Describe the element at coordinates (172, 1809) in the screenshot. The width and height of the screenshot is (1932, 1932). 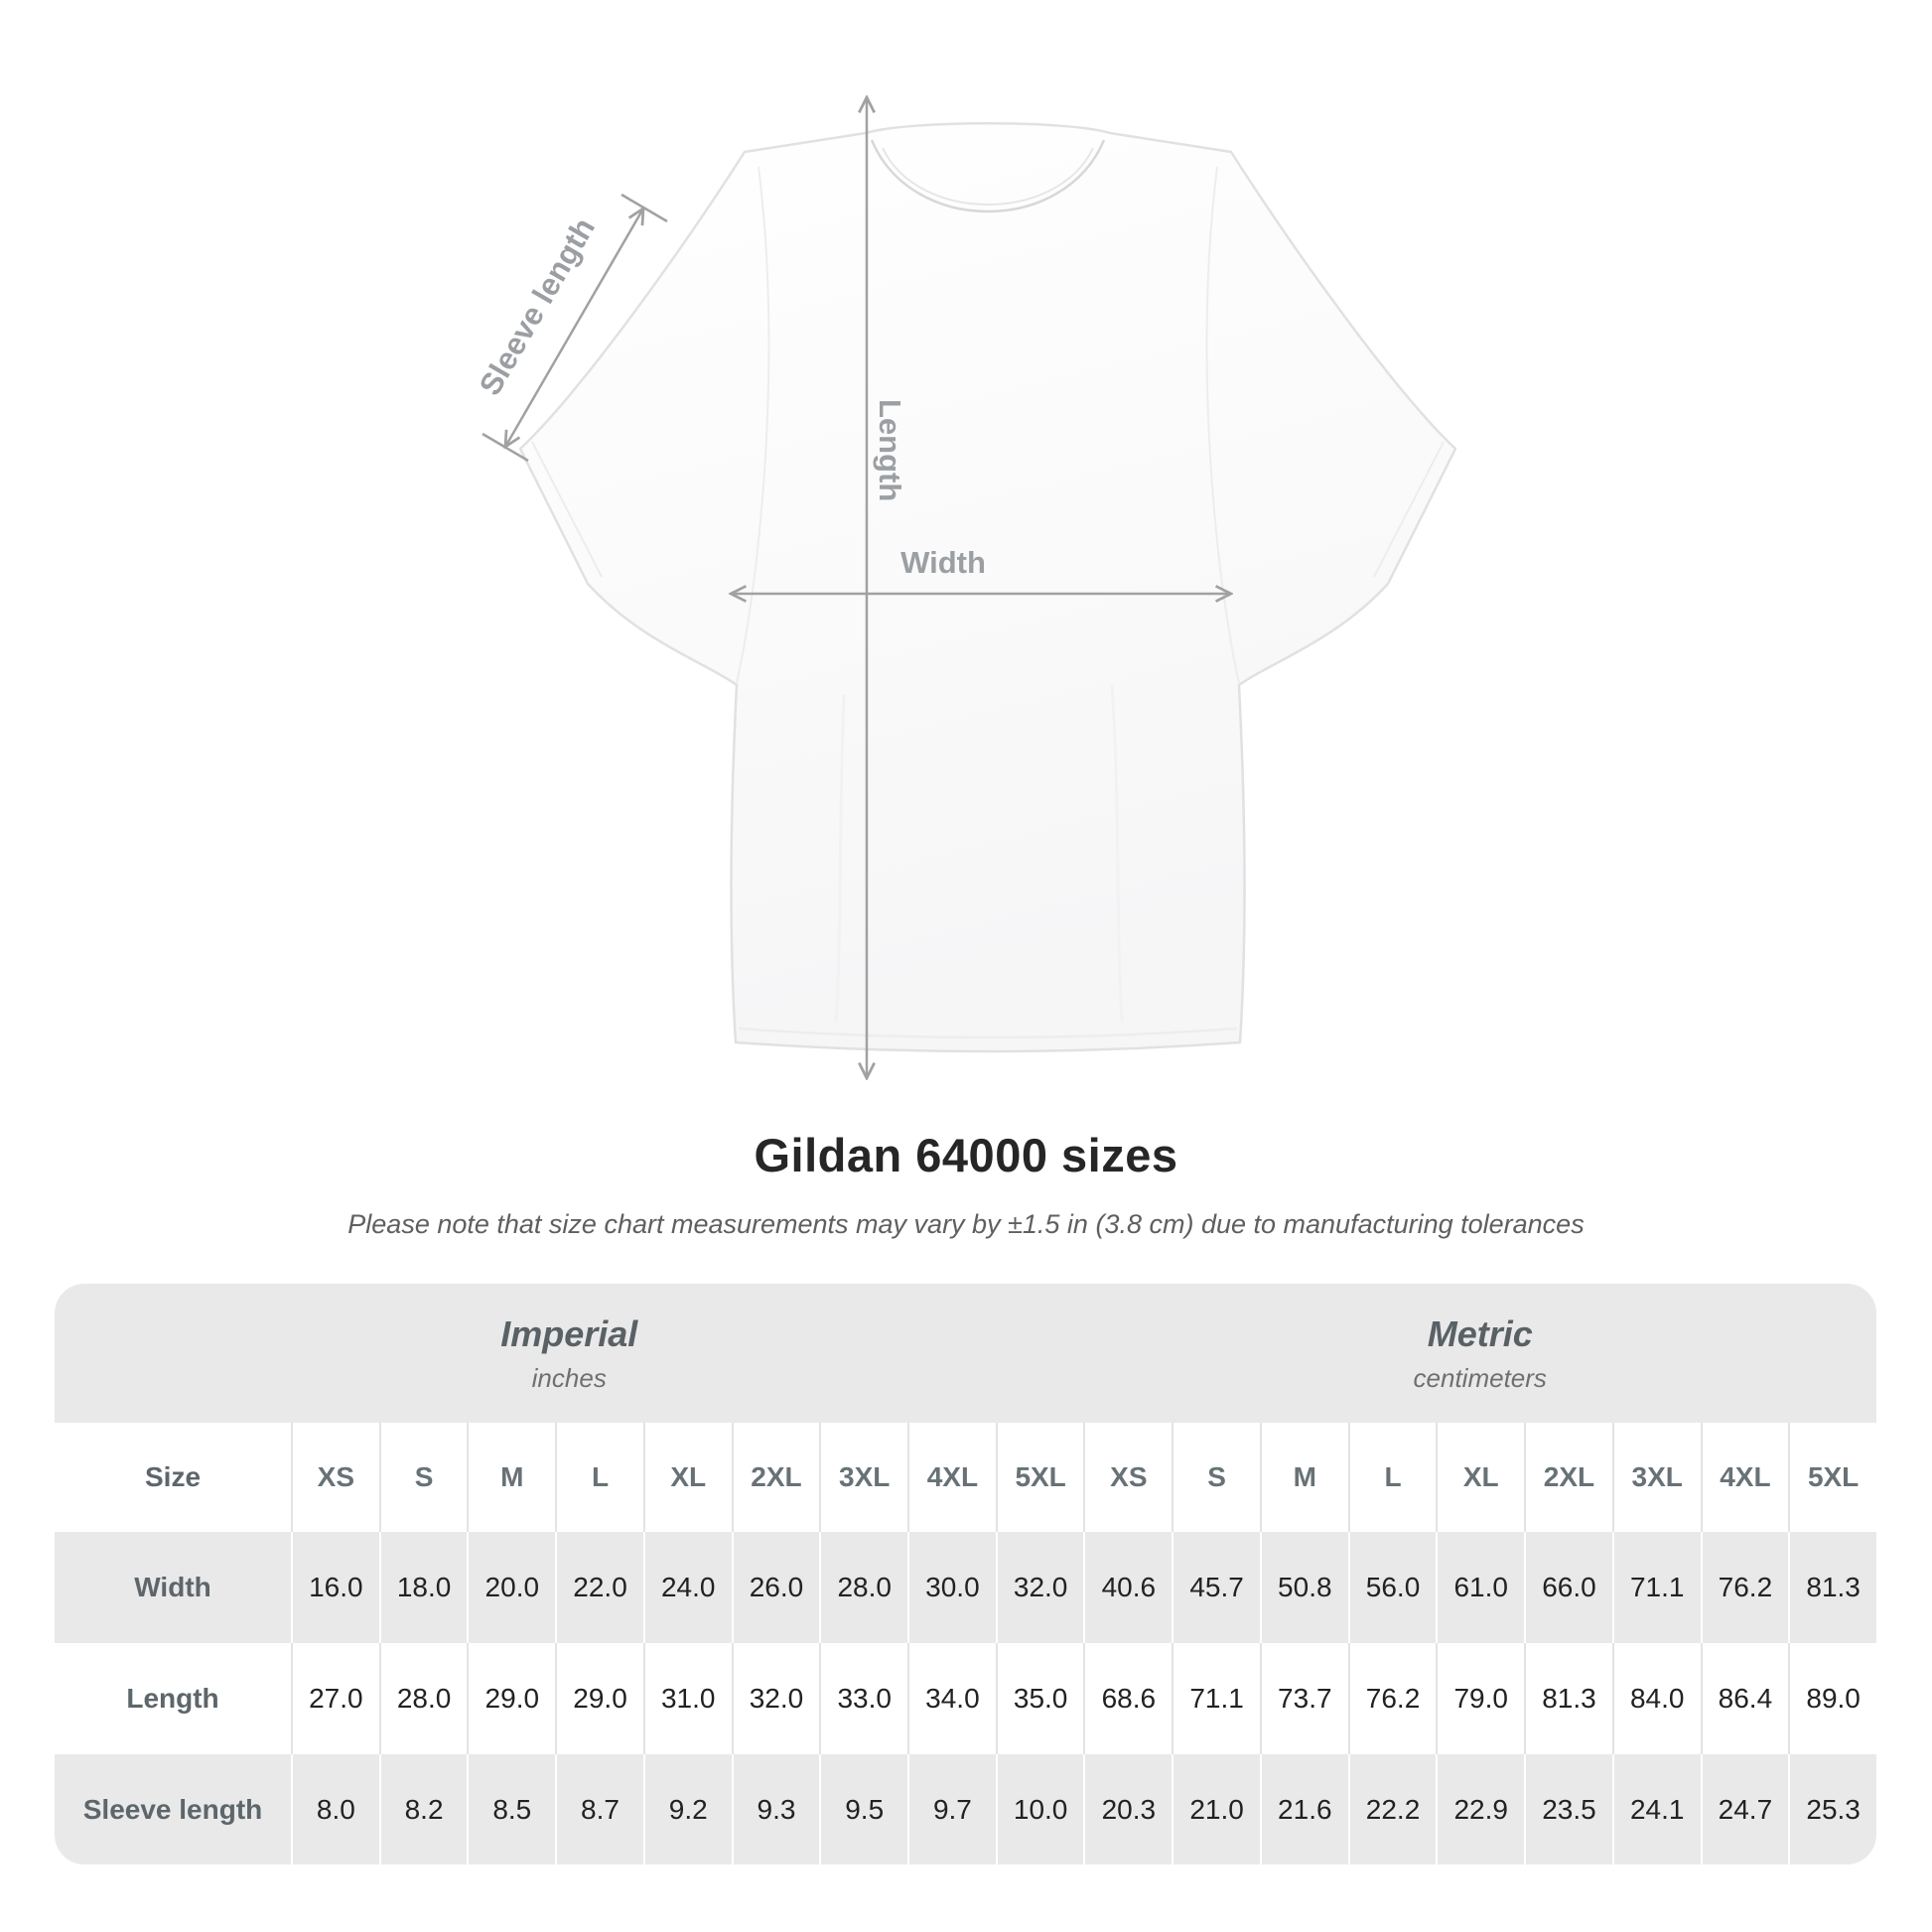
I see `row-label: Sleeve length` at that location.